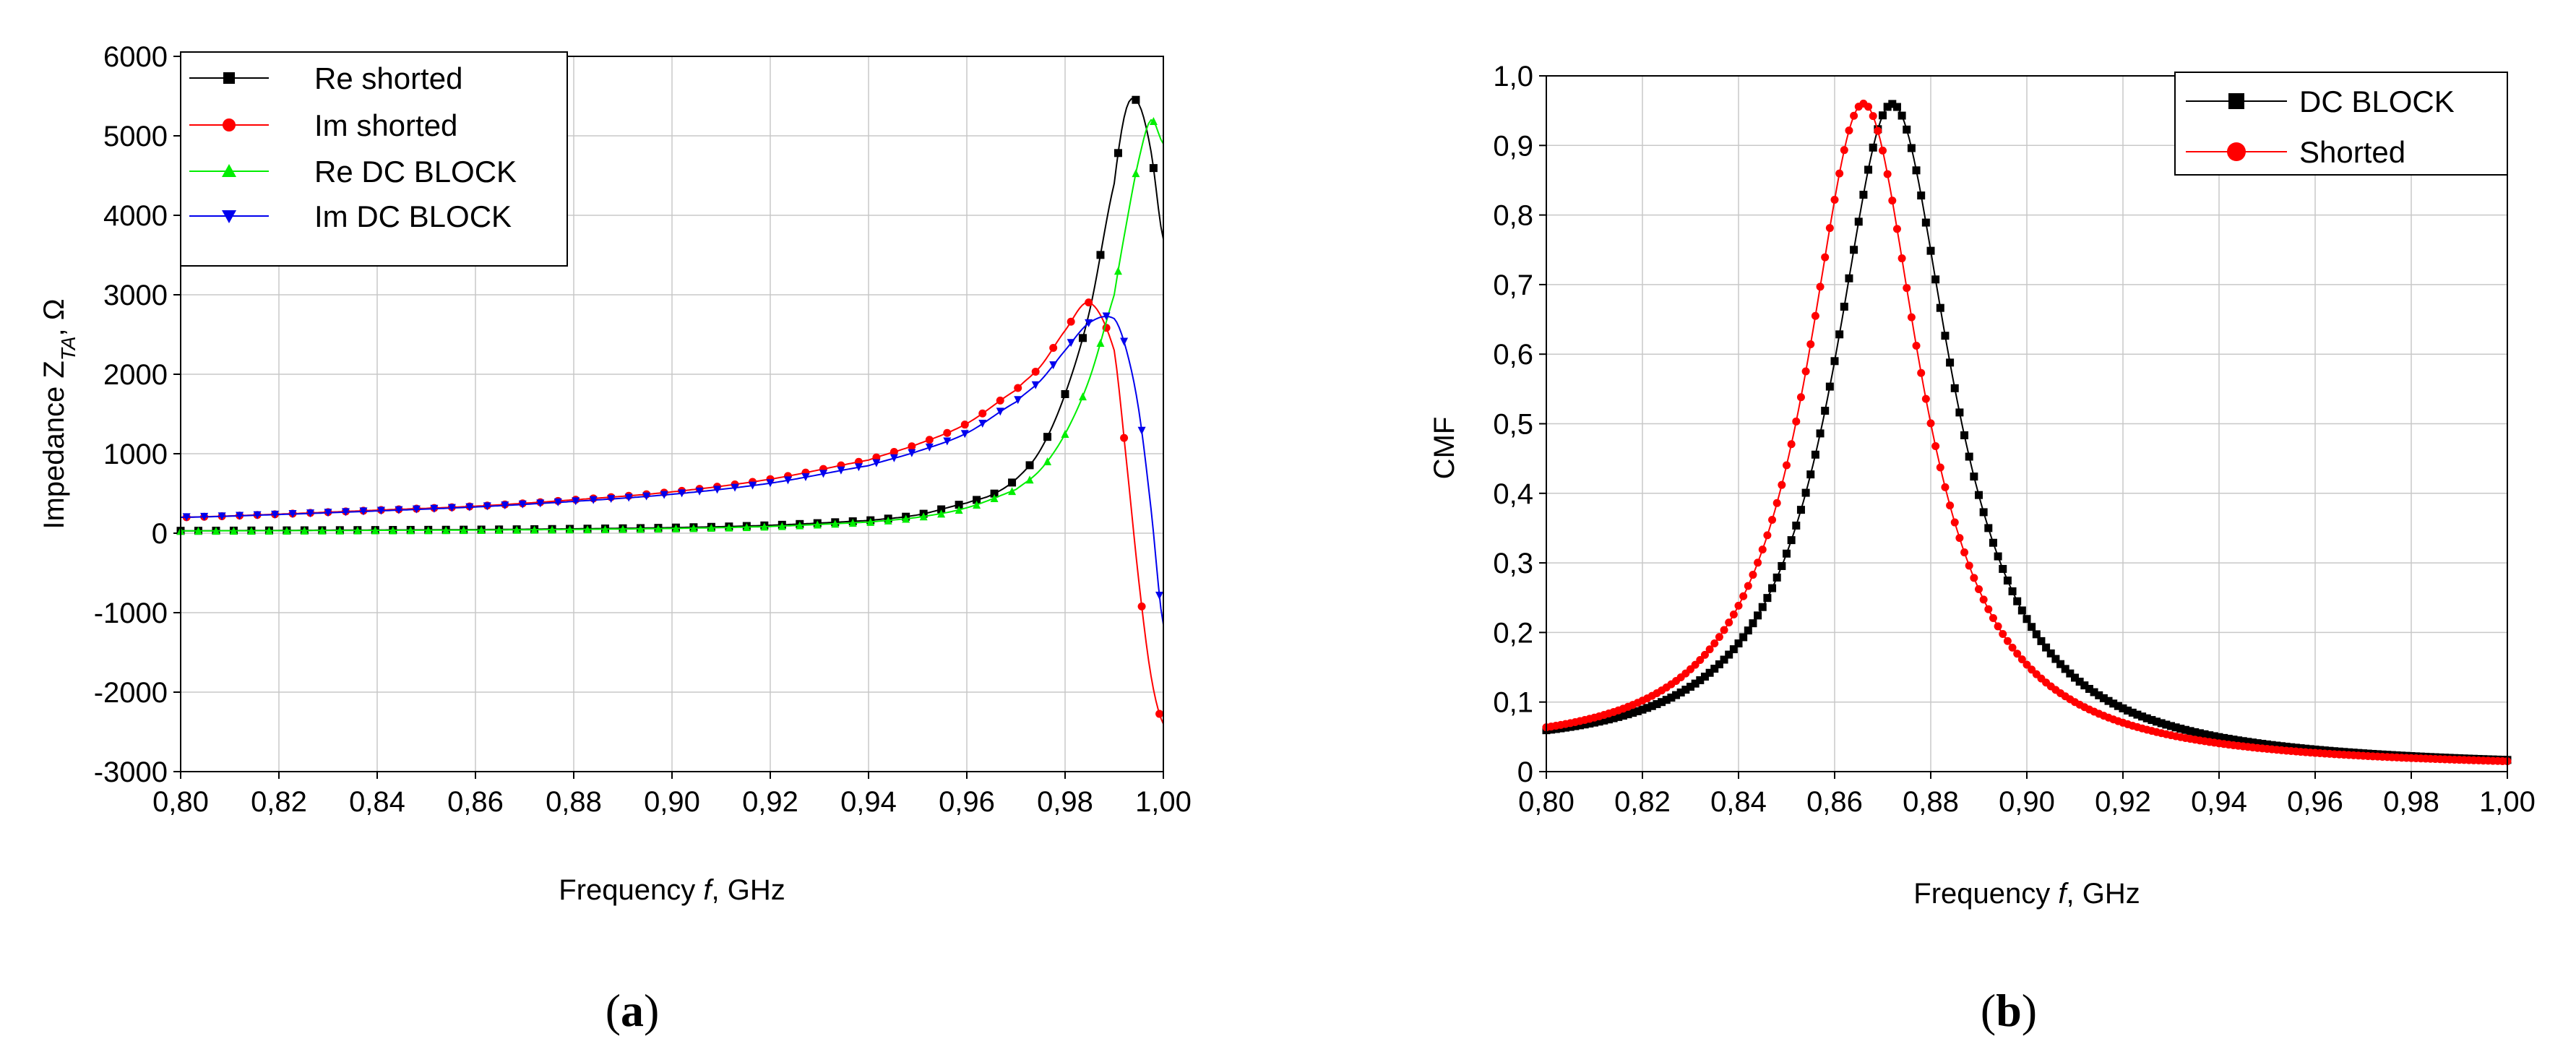  What do you see at coordinates (68, 348) in the screenshot?
I see `chart-a-ylabel-sub: TA` at bounding box center [68, 348].